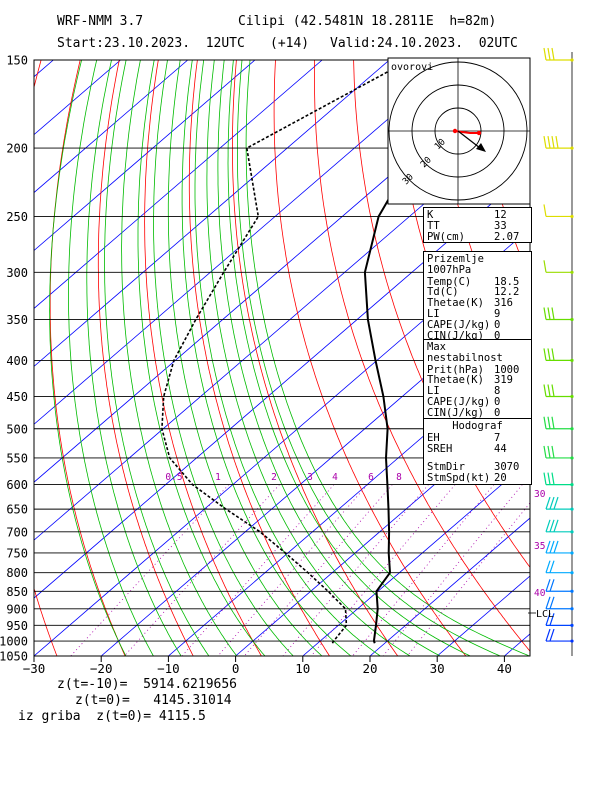 Image resolution: width=600 pixels, height=800 pixels. Describe the element at coordinates (497, 324) in the screenshot. I see `surface-row-value: 0` at that location.